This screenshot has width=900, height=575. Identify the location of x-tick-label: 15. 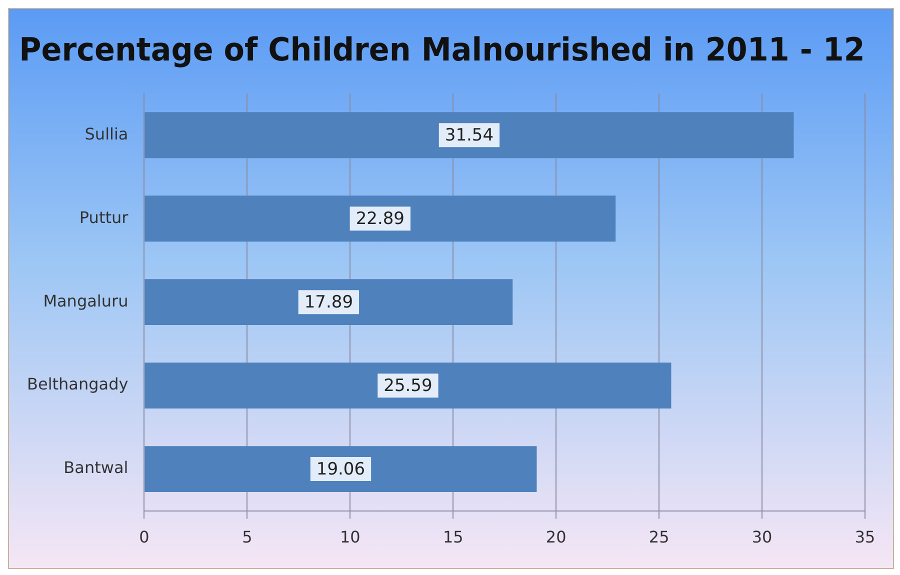
(453, 537).